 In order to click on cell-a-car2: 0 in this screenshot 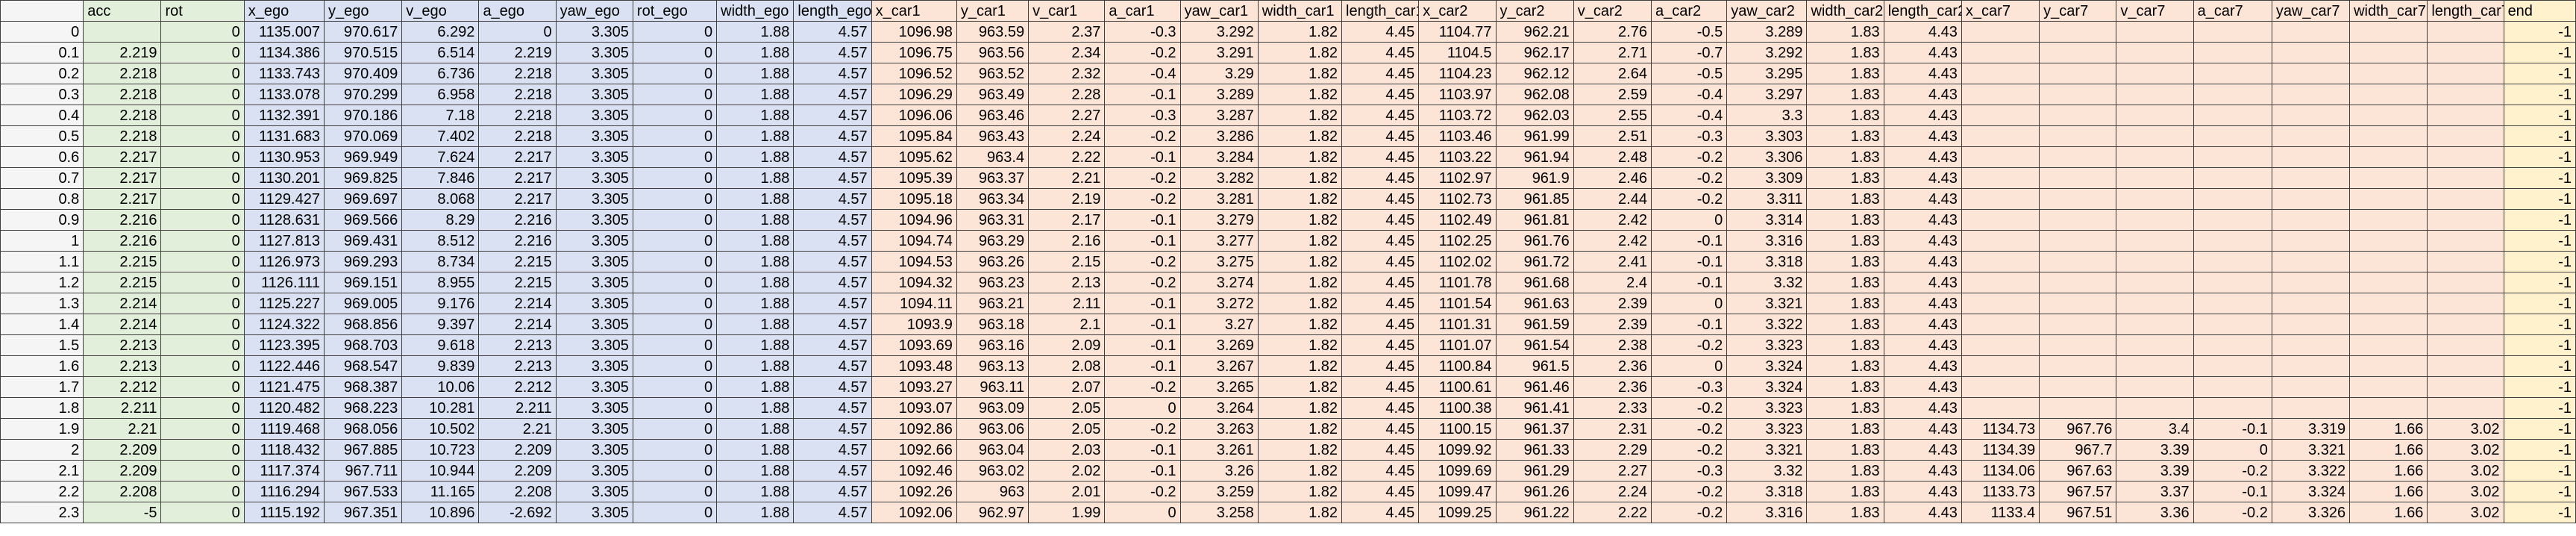, I will do `click(1689, 303)`.